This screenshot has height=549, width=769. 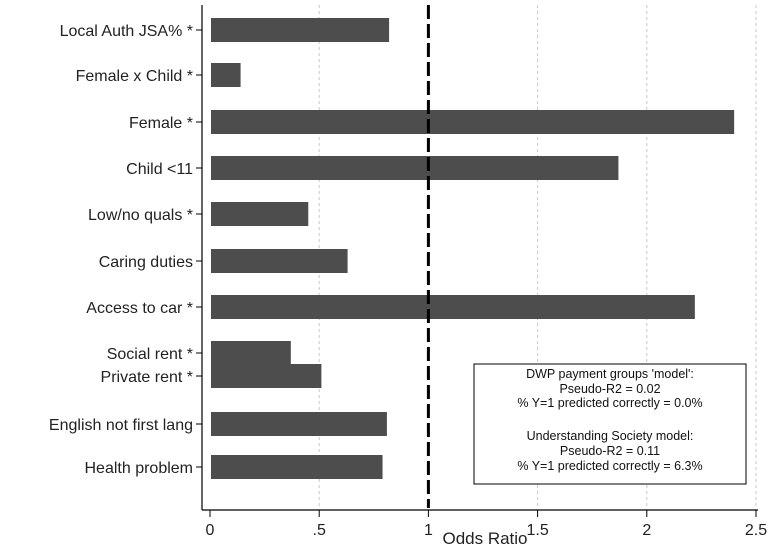 I want to click on category-label: Caring duties, so click(x=146, y=262).